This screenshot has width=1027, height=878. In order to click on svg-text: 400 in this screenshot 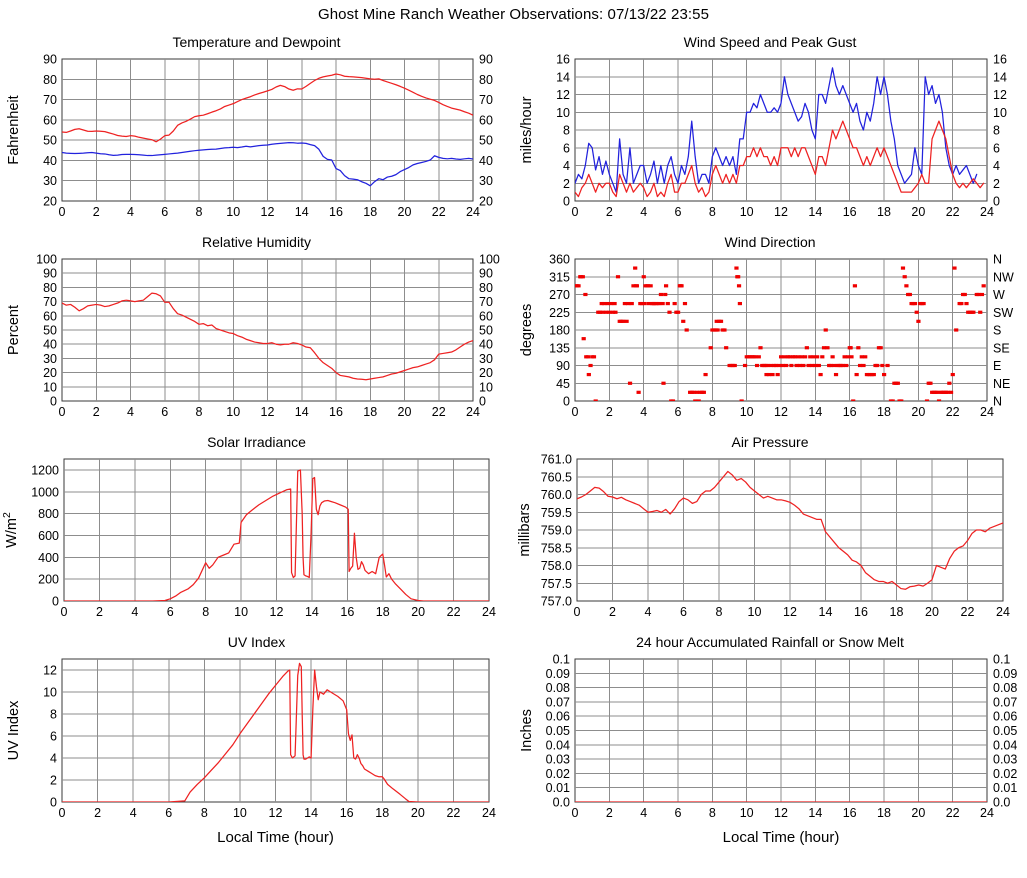, I will do `click(48, 558)`.